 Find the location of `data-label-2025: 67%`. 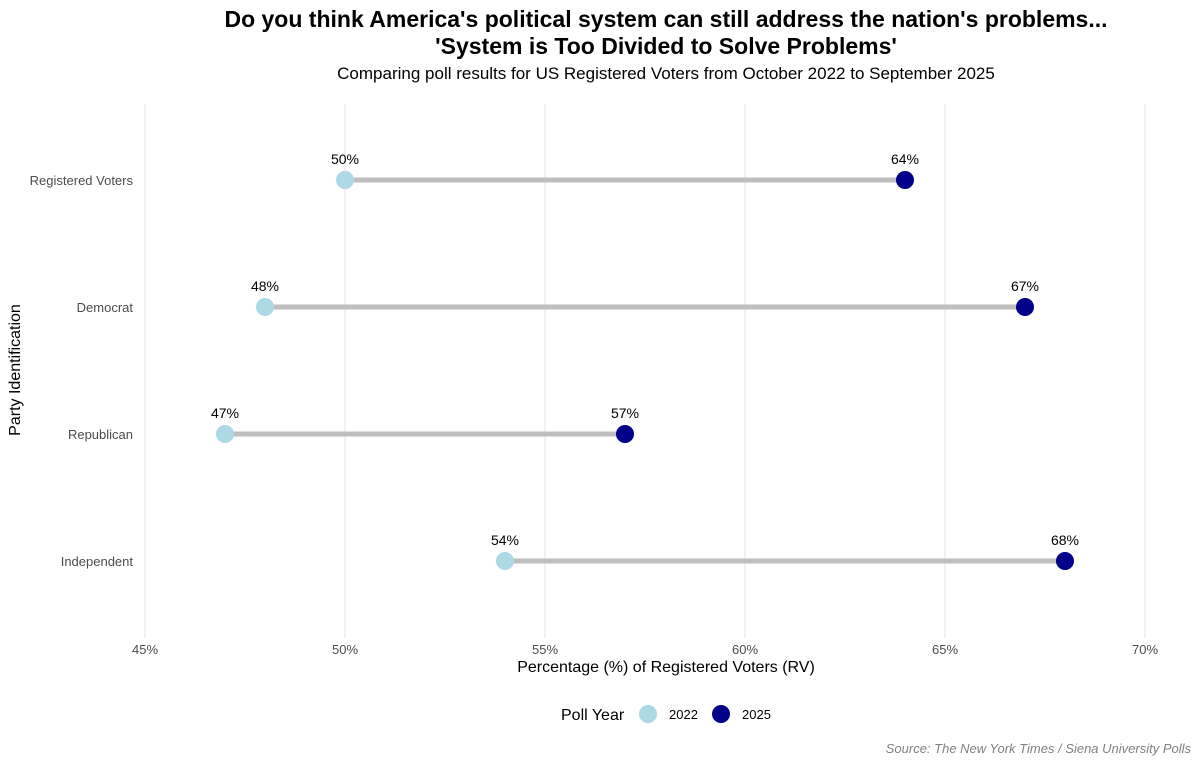

data-label-2025: 67% is located at coordinates (1025, 286).